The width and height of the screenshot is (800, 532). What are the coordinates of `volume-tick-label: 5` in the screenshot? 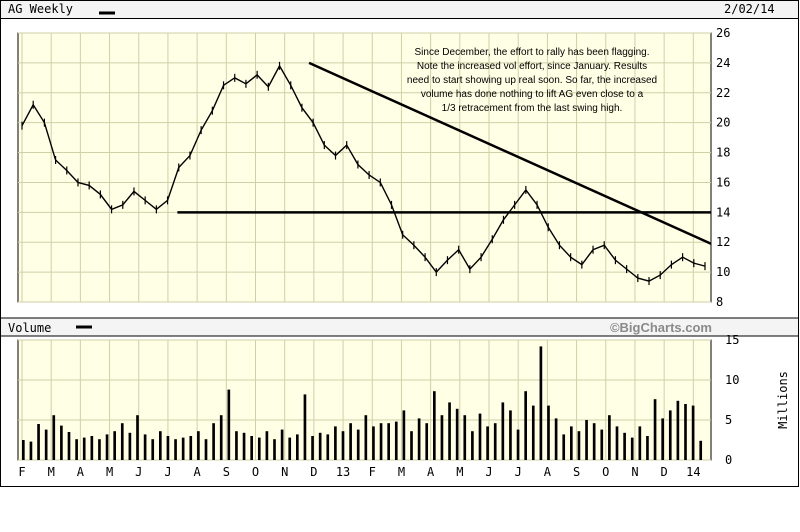 It's located at (728, 420).